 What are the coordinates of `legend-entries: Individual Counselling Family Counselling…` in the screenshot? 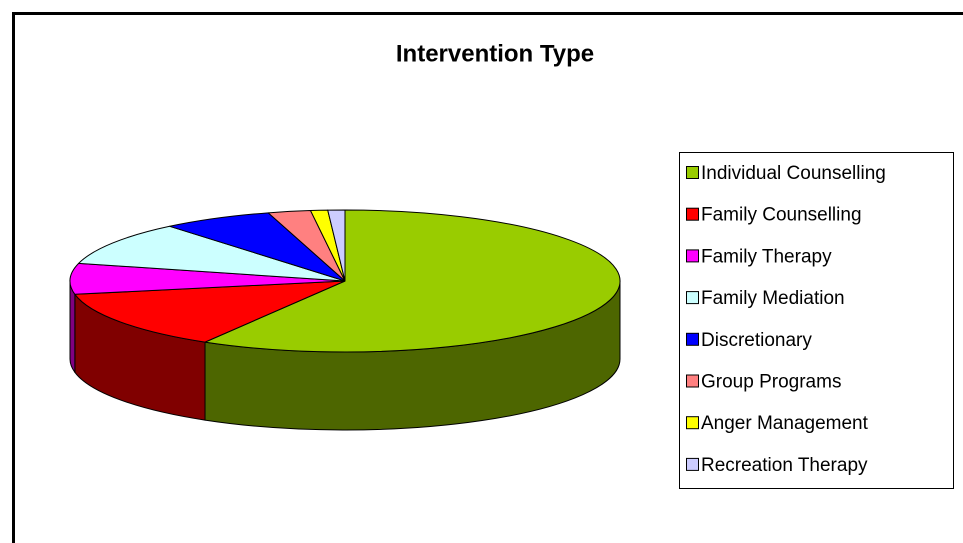 It's located at (786, 319).